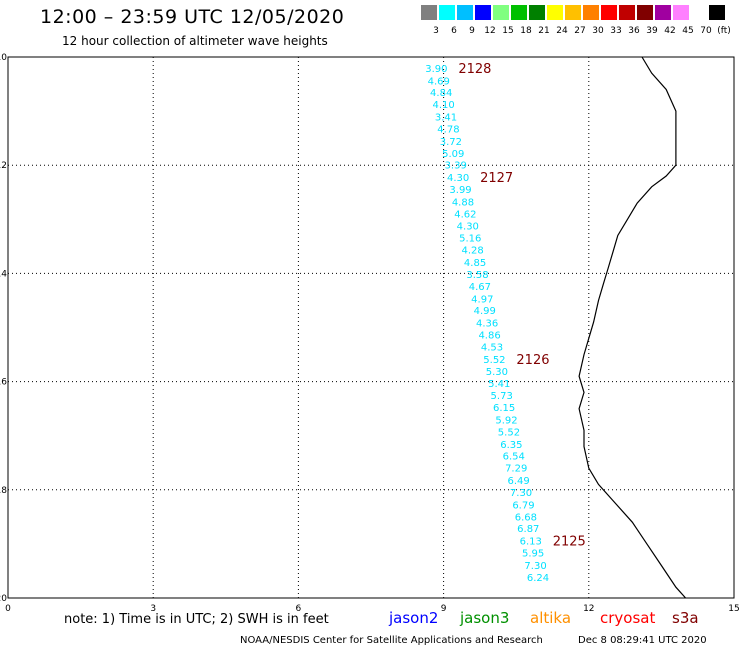 Image resolution: width=740 pixels, height=650 pixels. Describe the element at coordinates (3, 599) in the screenshot. I see `y-tick-label: -20` at that location.